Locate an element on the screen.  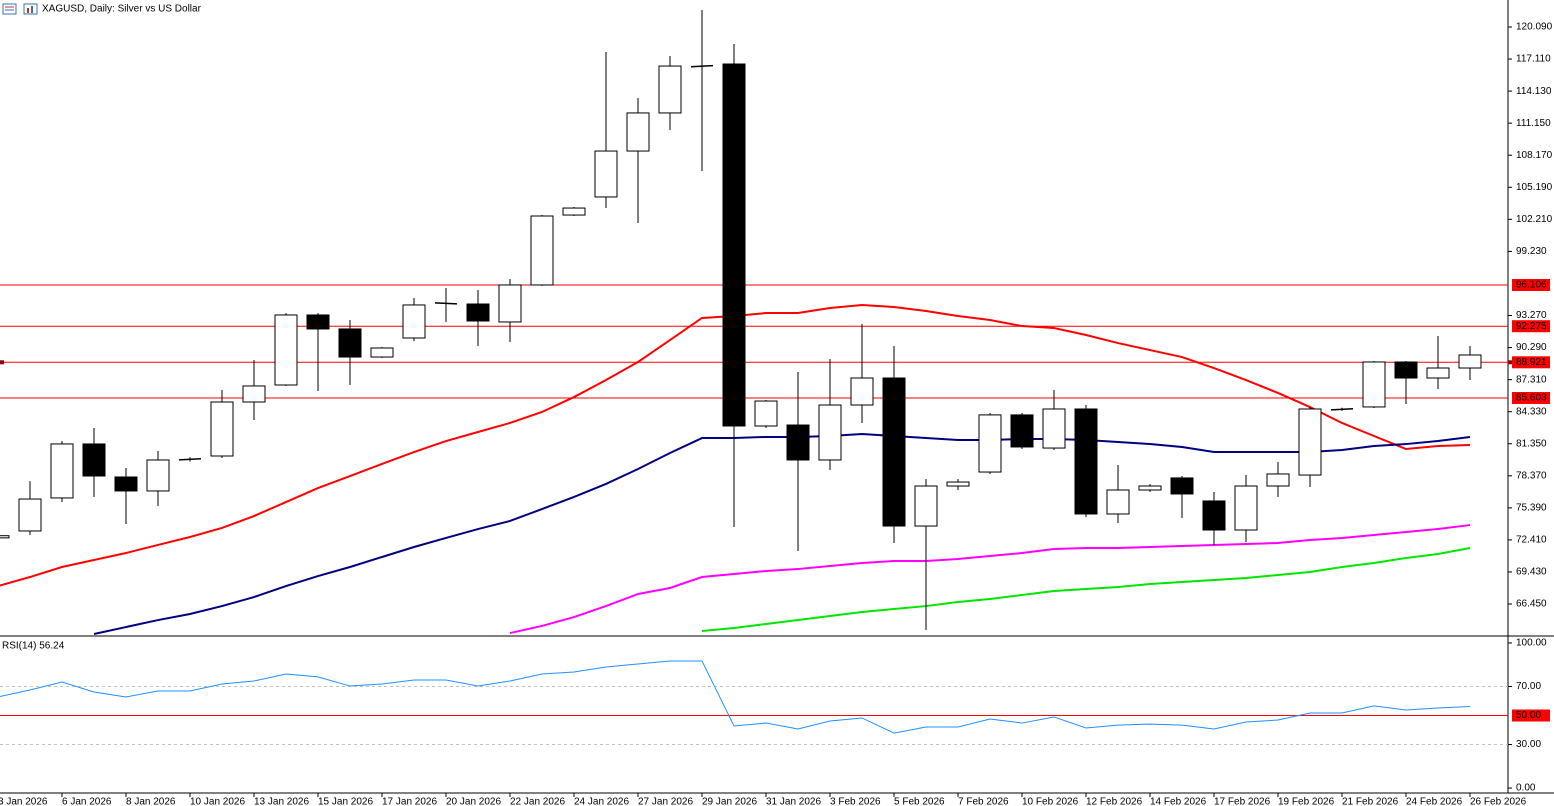
y-tick-label: 93.270 is located at coordinates (1531, 315).